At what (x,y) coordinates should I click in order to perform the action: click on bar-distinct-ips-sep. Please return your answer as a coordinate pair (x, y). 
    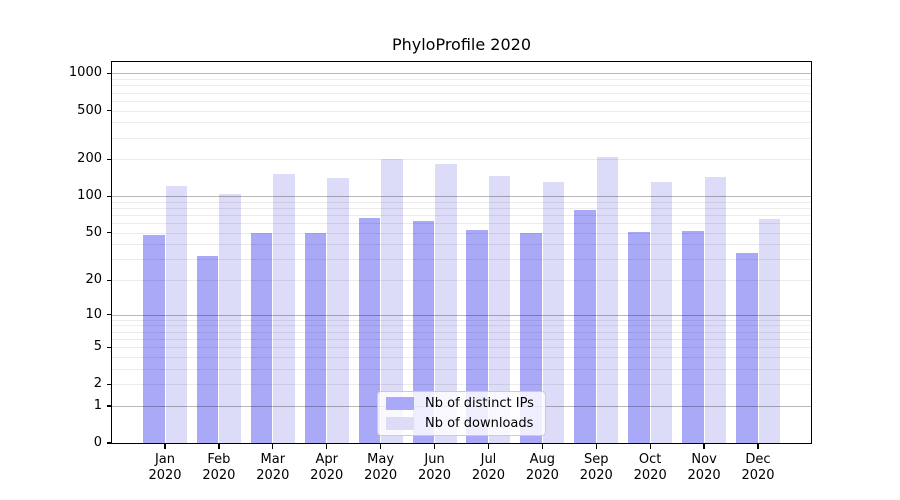
    Looking at the image, I should click on (585, 326).